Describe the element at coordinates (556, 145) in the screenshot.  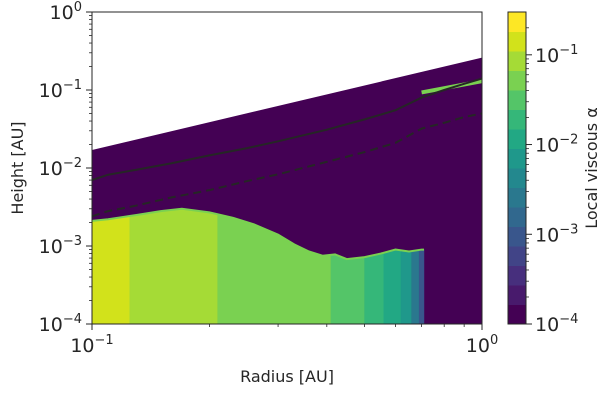
I see `colorbar-tick-label-2: 10⁻²` at that location.